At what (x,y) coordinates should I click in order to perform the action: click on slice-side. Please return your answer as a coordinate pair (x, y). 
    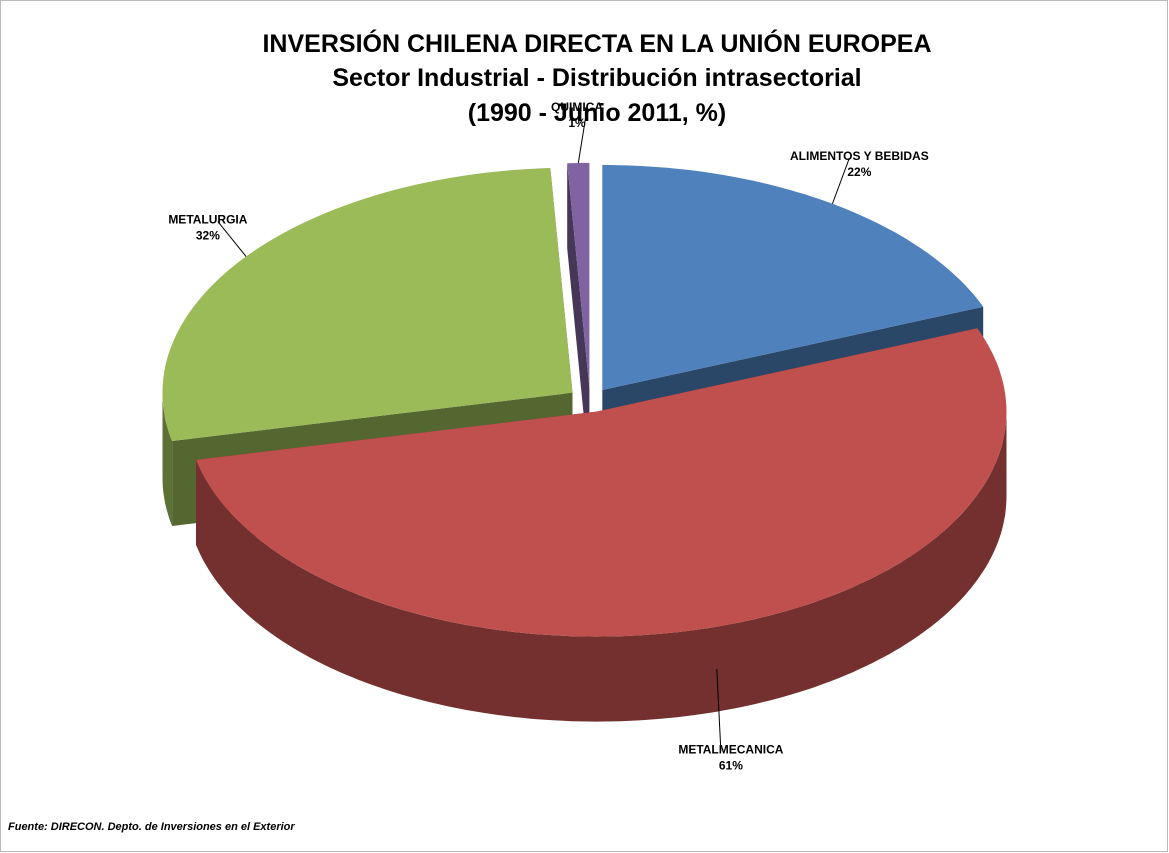
    Looking at the image, I should click on (578, 318).